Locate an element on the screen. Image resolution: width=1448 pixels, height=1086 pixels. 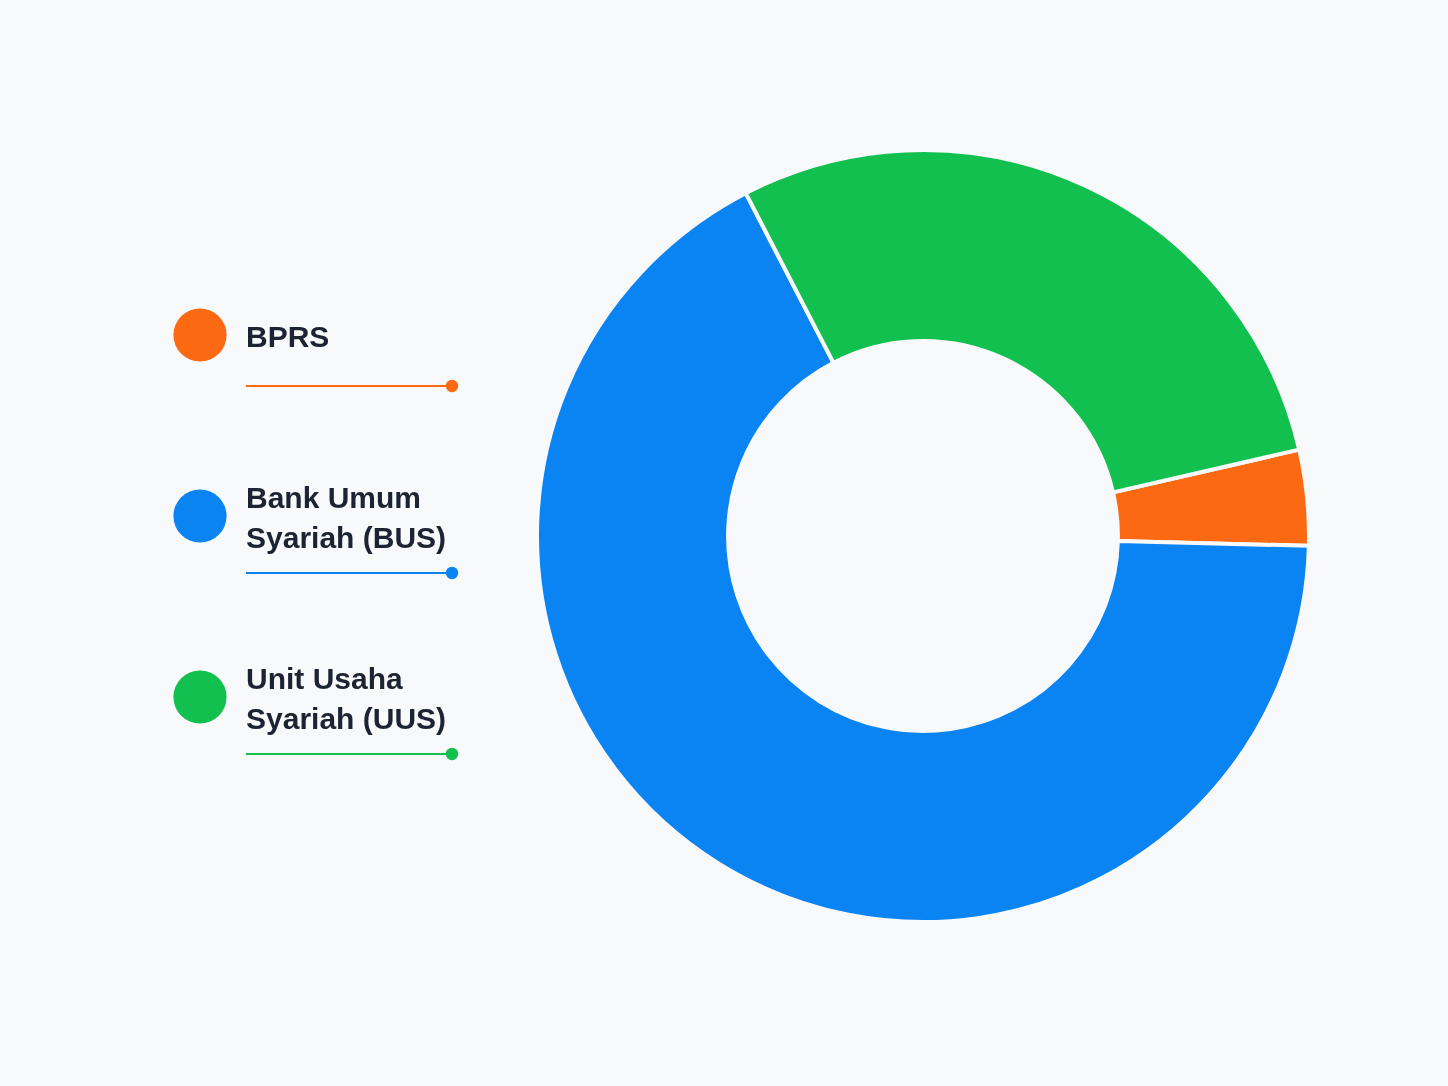
legend-label: Unit Usaha Syariah (UUS) is located at coordinates (346, 698).